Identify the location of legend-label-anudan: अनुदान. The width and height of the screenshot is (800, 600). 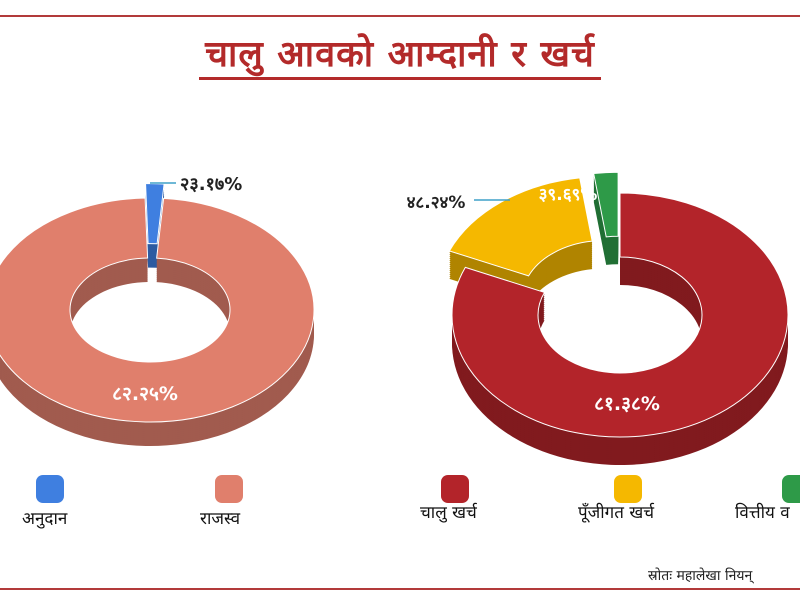
(45, 519).